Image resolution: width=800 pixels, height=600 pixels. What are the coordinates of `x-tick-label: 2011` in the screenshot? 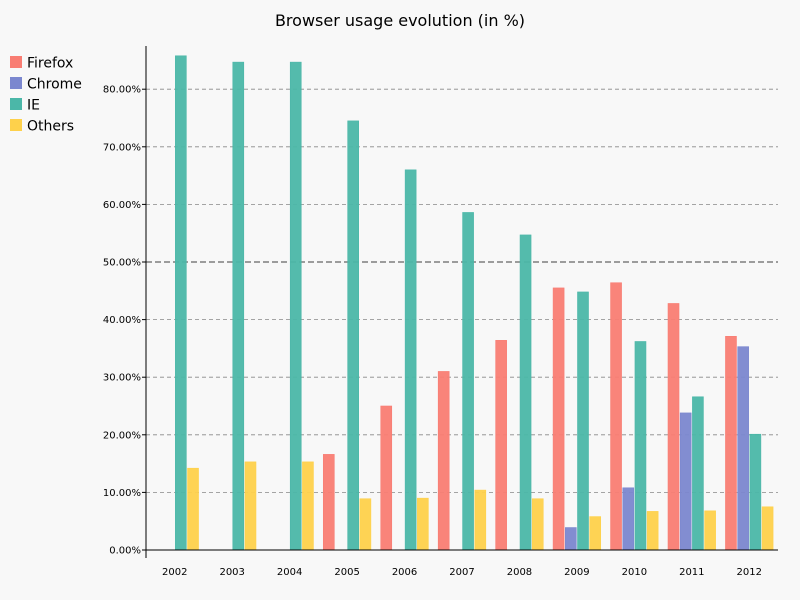 It's located at (691, 572).